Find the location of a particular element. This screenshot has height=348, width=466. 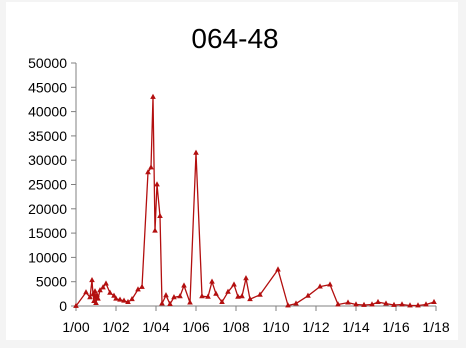

x-tick-label: 1/00 is located at coordinates (75, 327).